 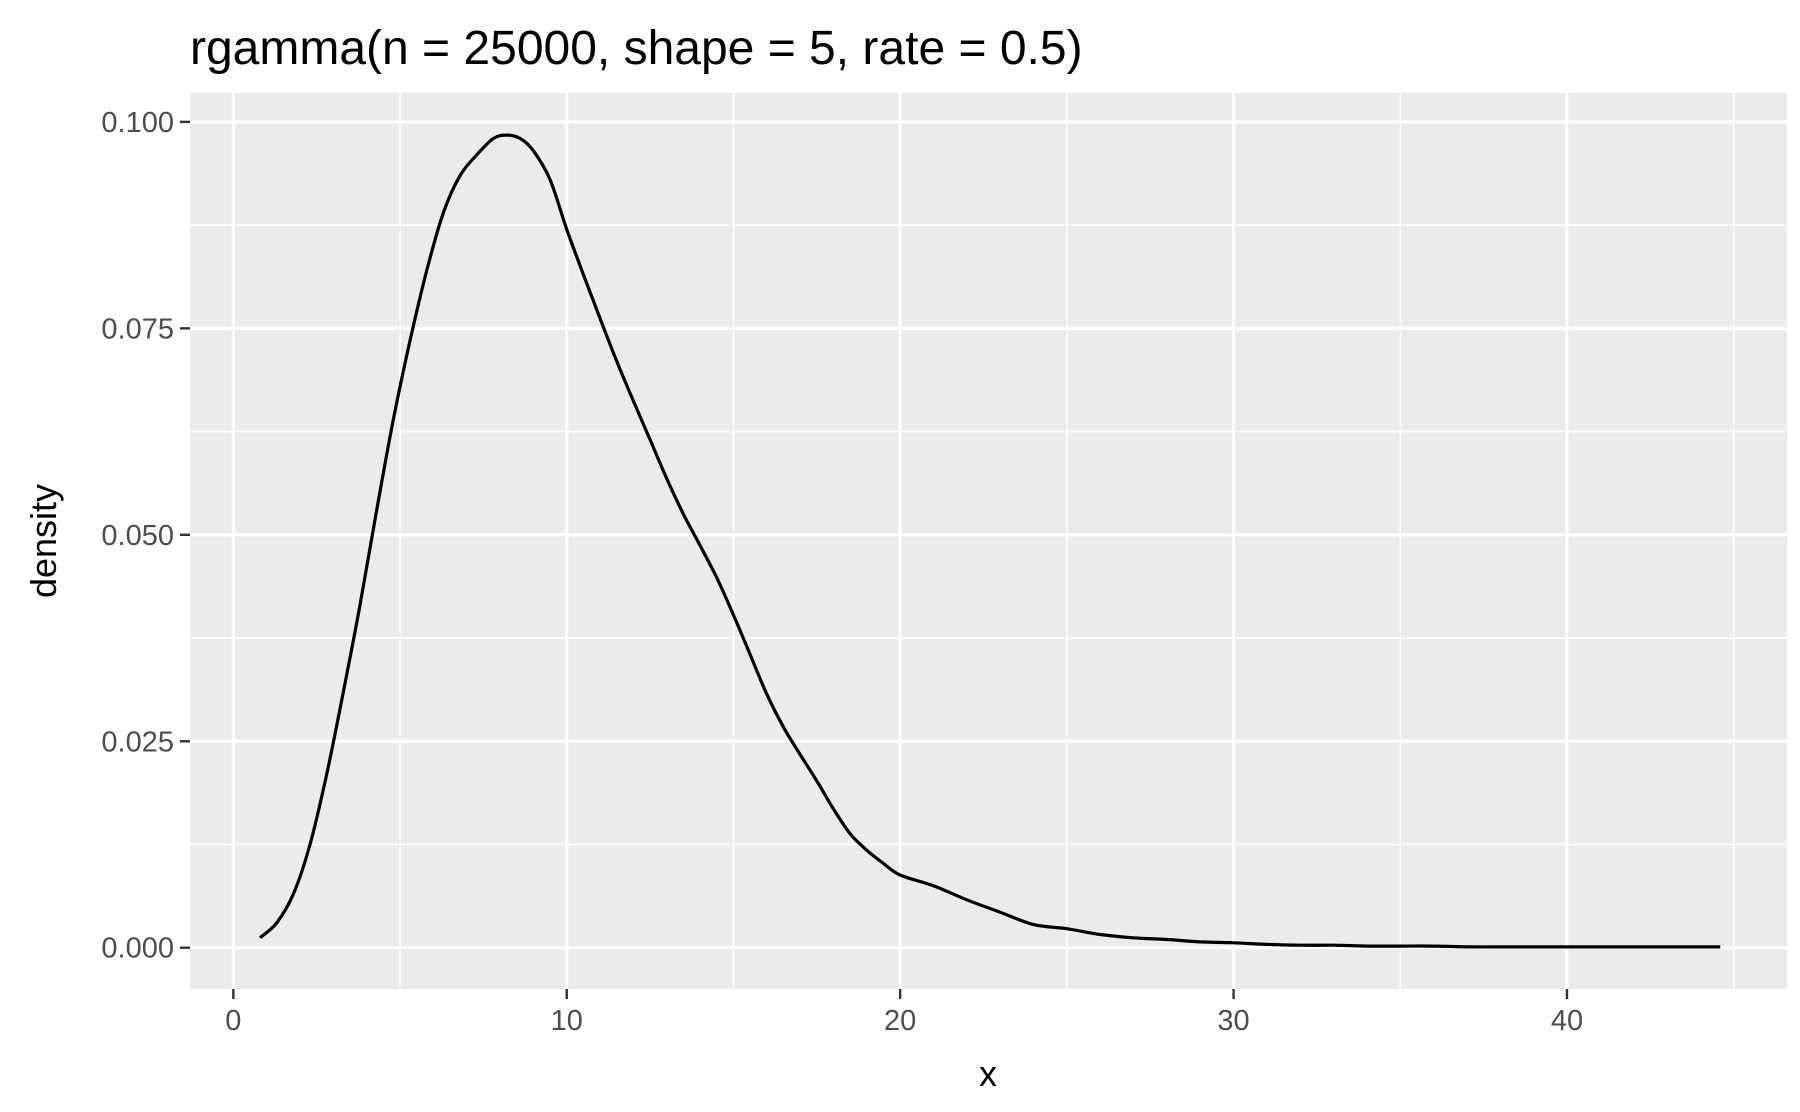 I want to click on y-tick-label-4: 0.100, so click(x=137, y=123).